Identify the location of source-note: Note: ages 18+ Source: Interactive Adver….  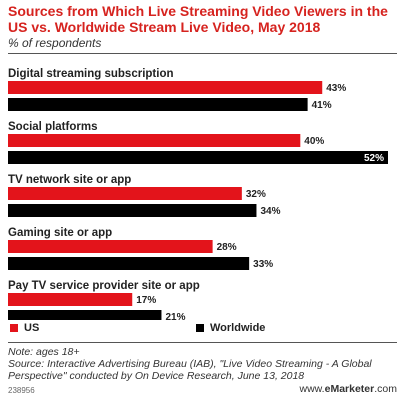
(205, 364).